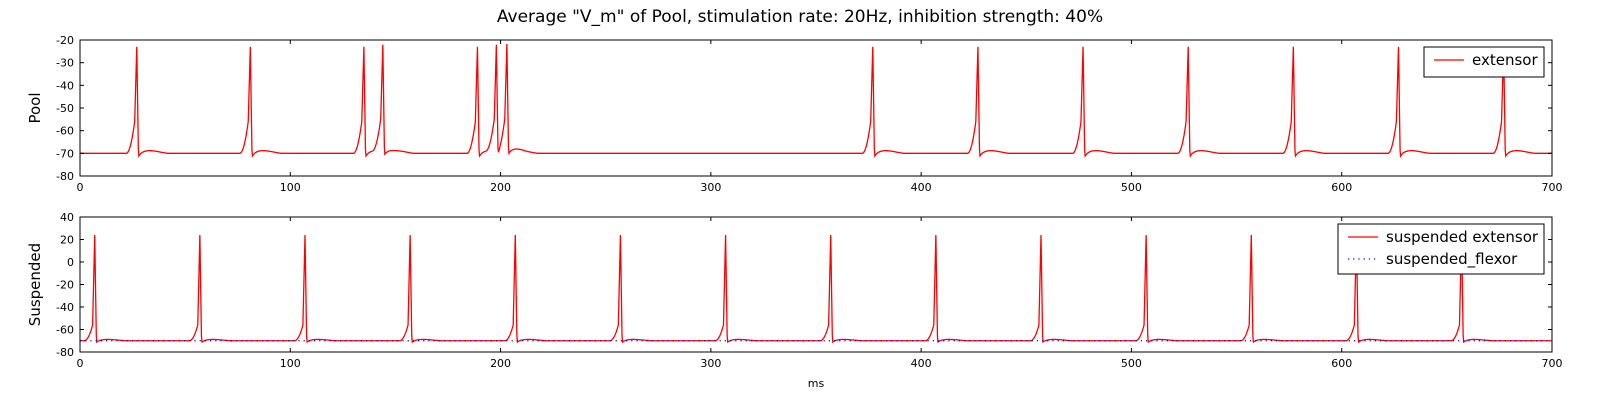 This screenshot has height=400, width=1600. Describe the element at coordinates (67, 217) in the screenshot. I see `y-tick-label: 40` at that location.